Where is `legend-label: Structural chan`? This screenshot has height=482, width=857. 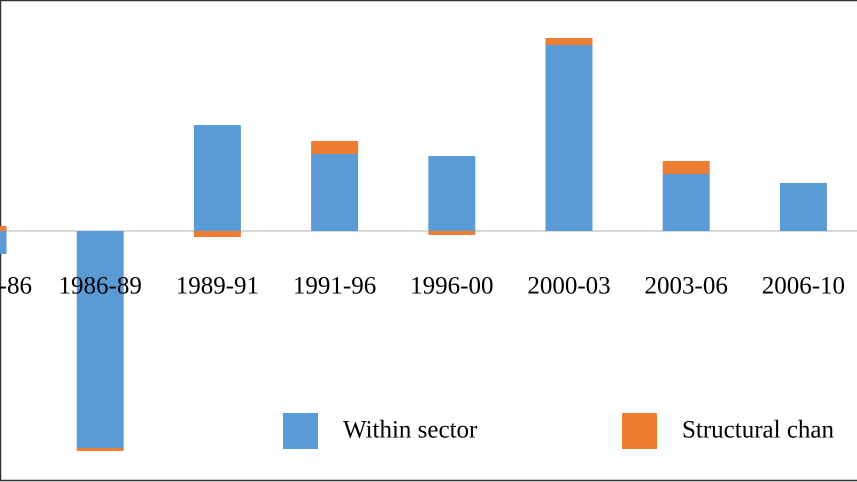 legend-label: Structural chan is located at coordinates (758, 430).